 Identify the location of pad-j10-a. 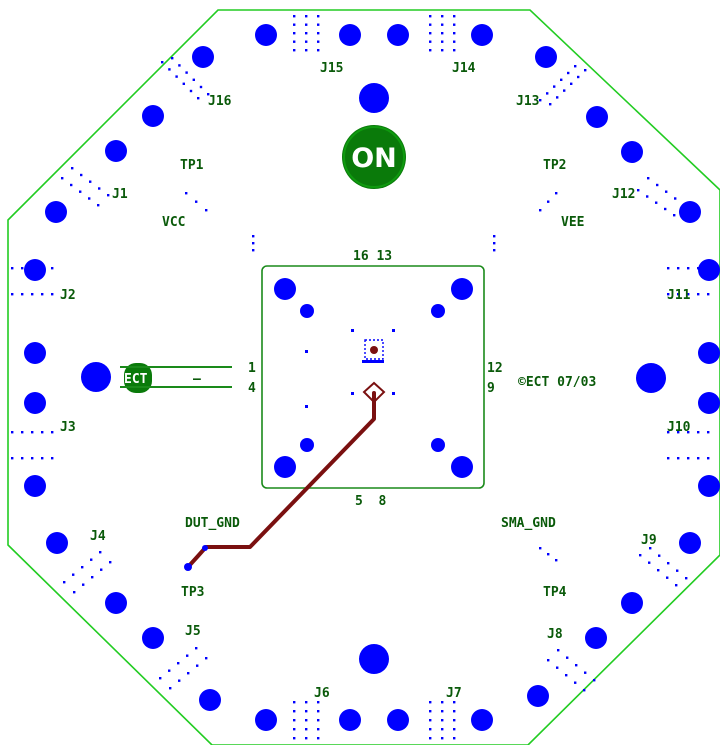
(709, 403).